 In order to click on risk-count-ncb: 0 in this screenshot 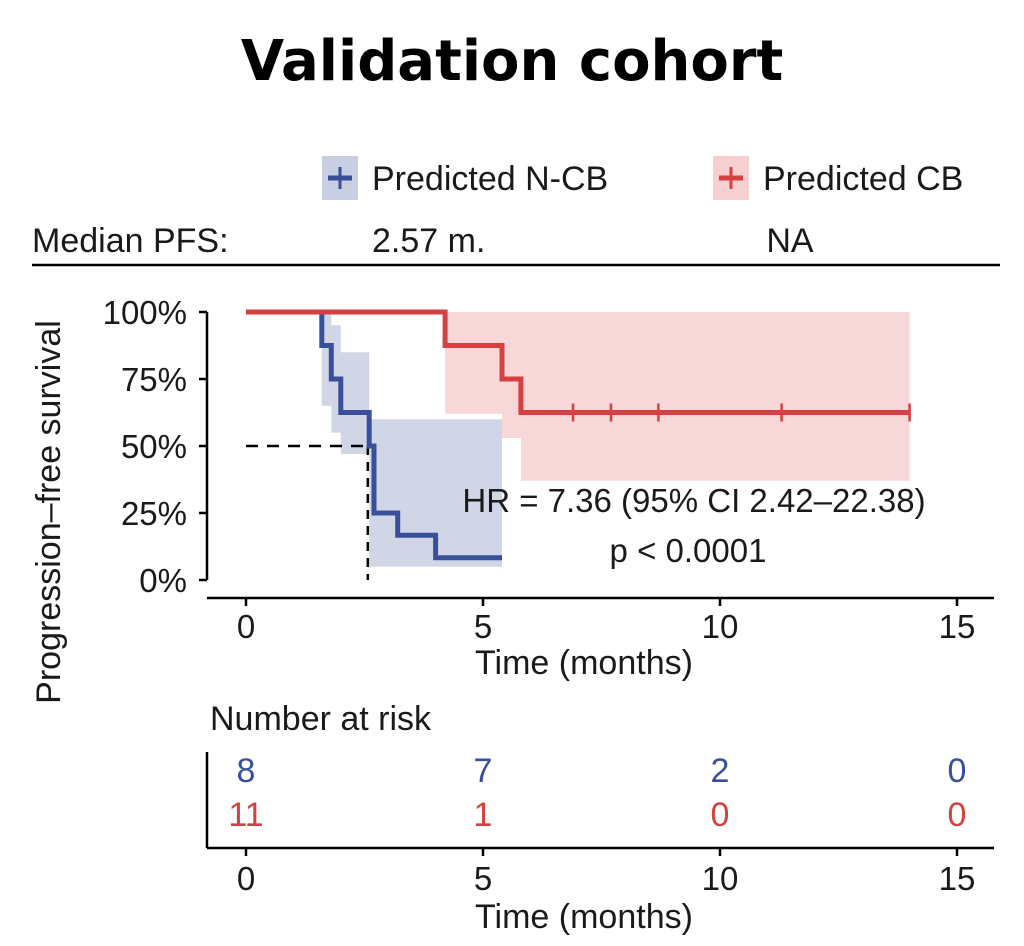, I will do `click(957, 771)`.